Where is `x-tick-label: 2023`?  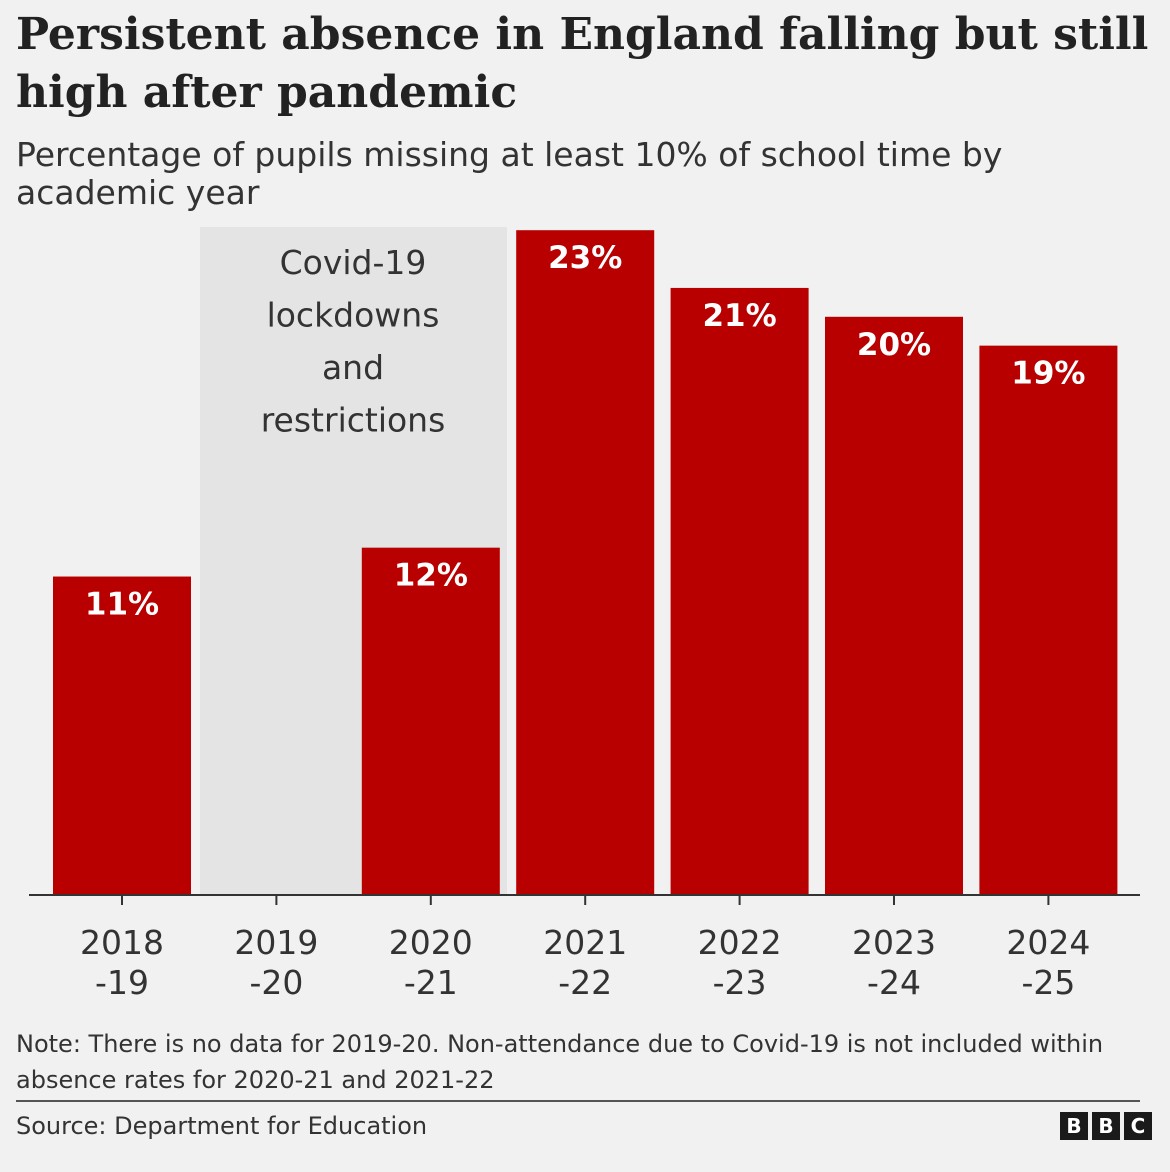
x-tick-label: 2023 is located at coordinates (894, 942).